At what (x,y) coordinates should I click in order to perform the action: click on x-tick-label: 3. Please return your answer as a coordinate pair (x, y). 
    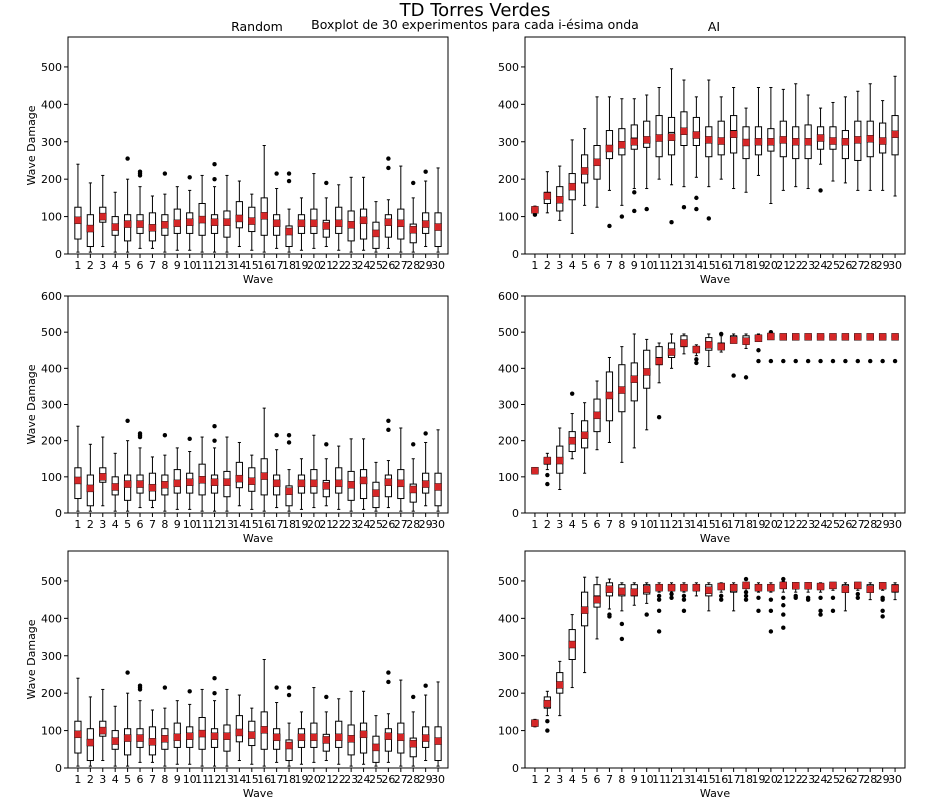
    Looking at the image, I should click on (102, 265).